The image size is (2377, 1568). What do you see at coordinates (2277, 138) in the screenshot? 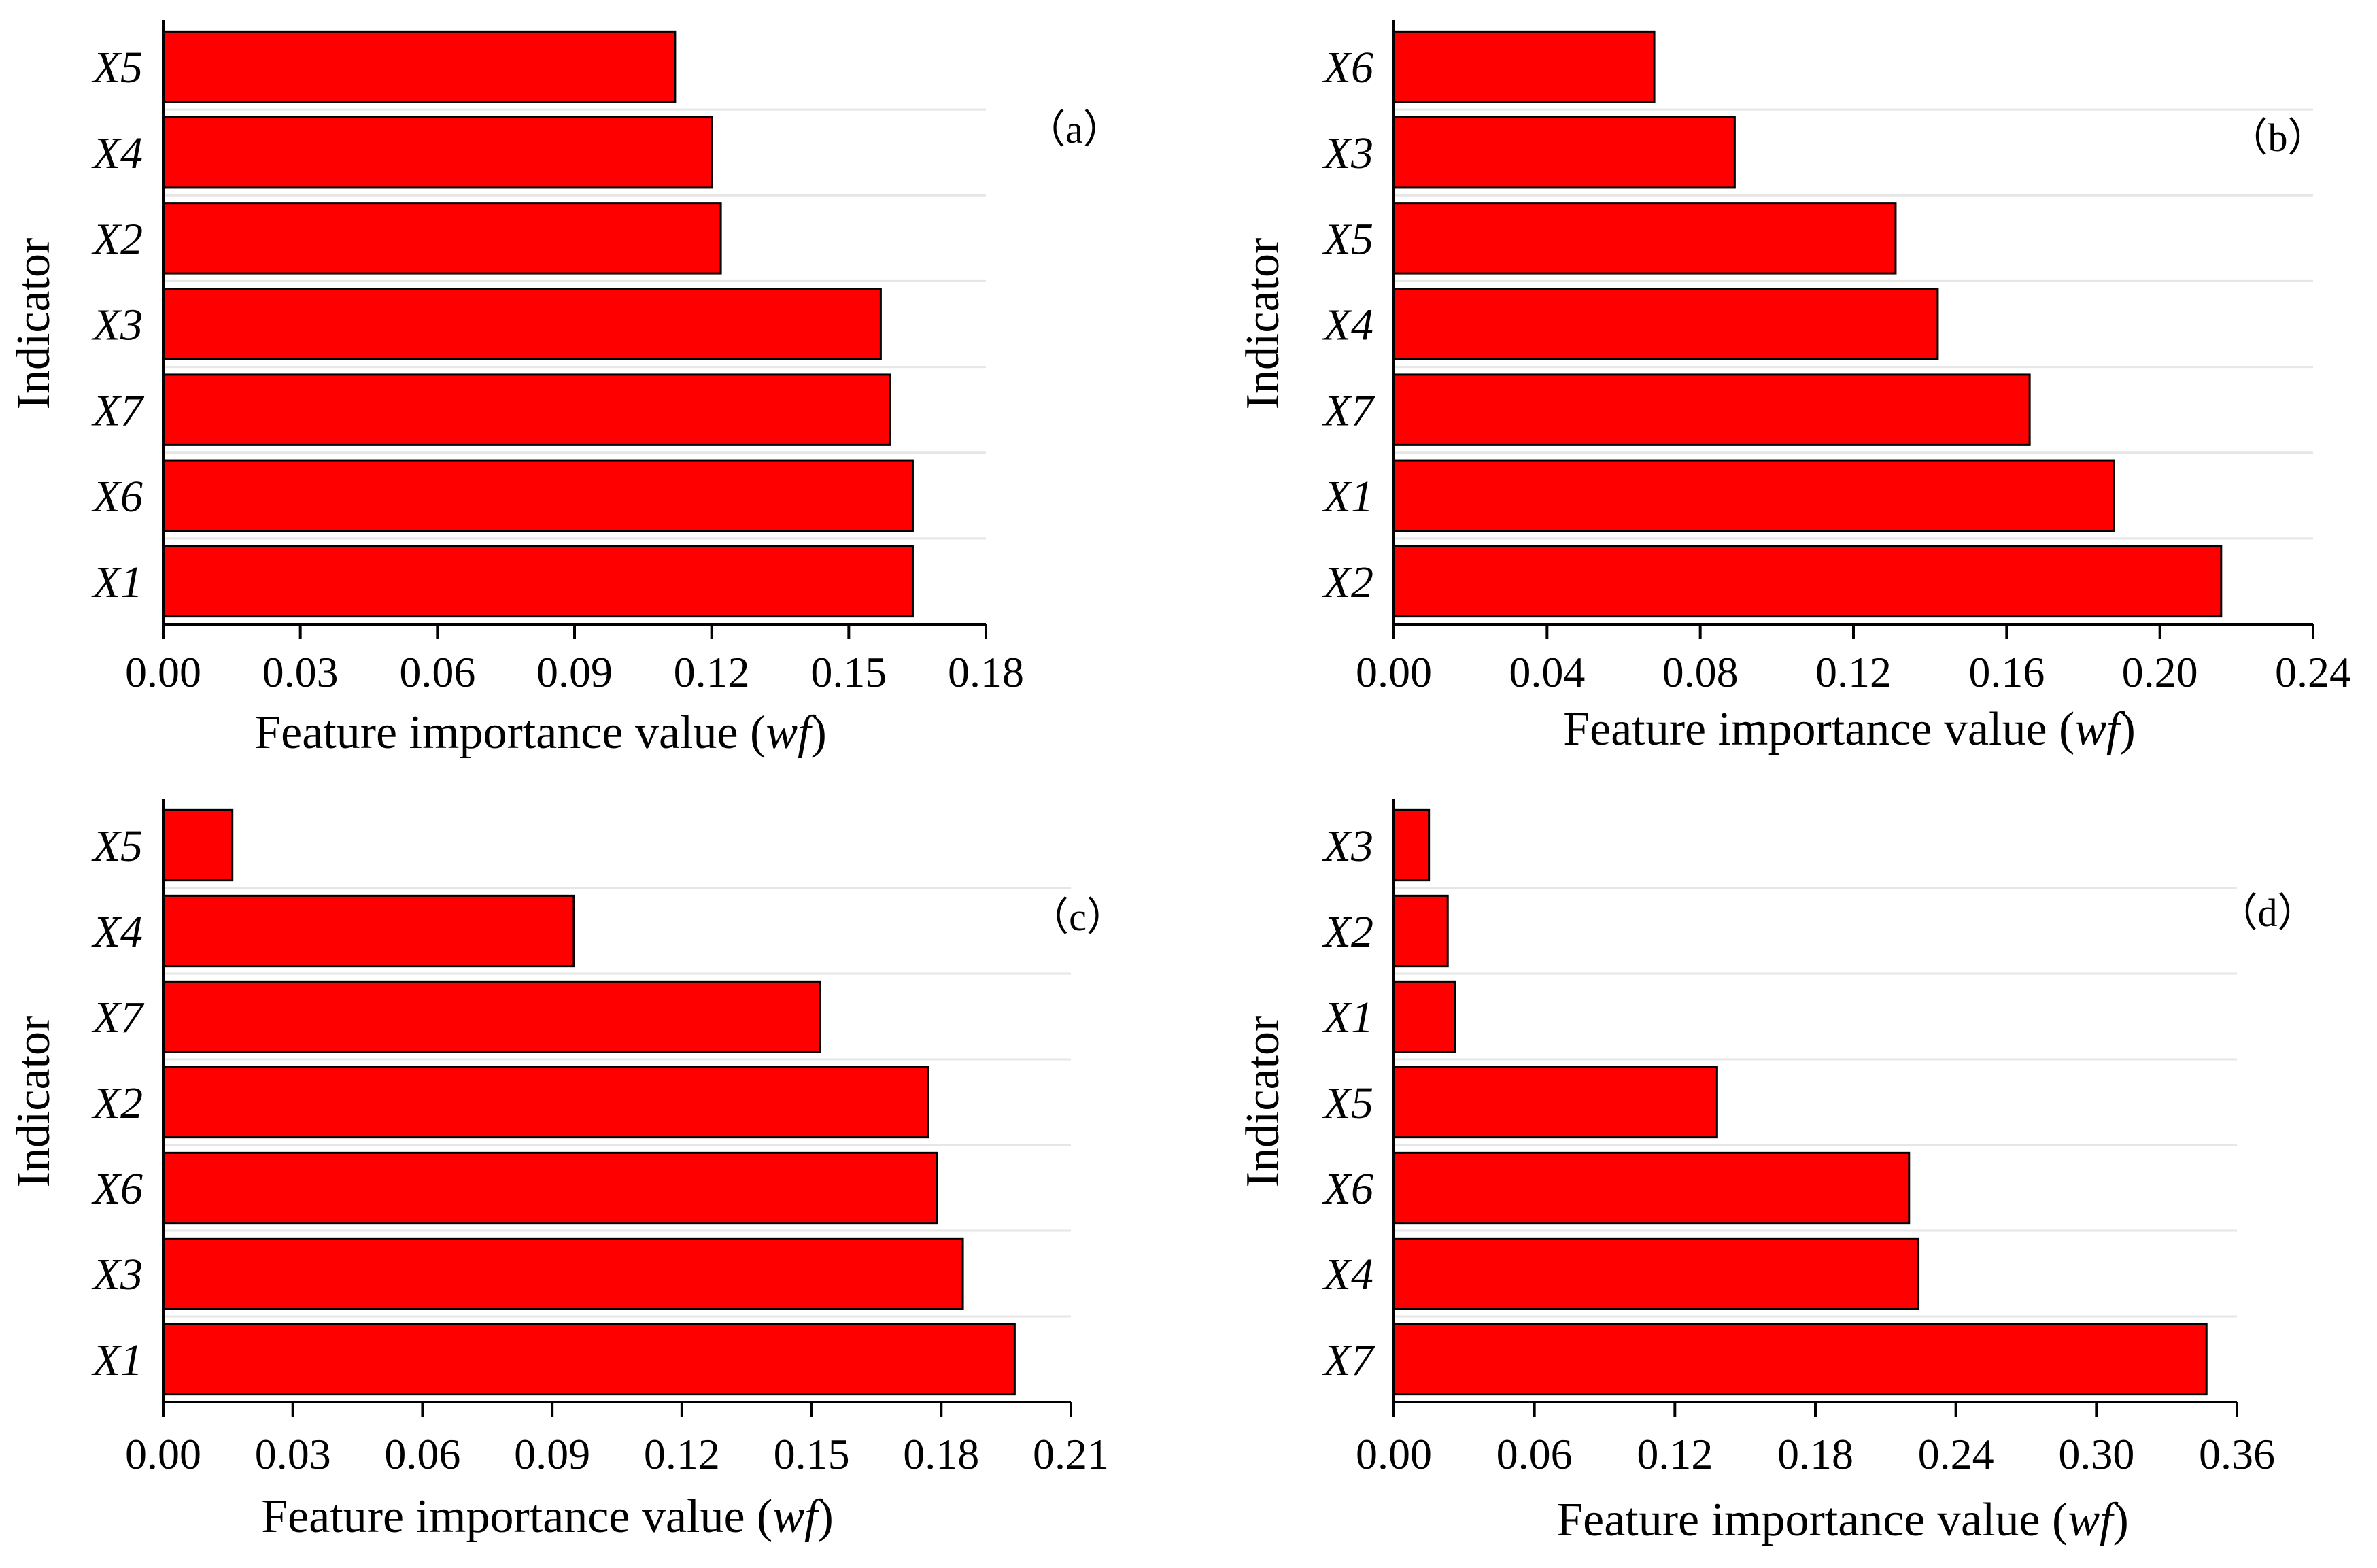
I see `panel-label: （b）` at bounding box center [2277, 138].